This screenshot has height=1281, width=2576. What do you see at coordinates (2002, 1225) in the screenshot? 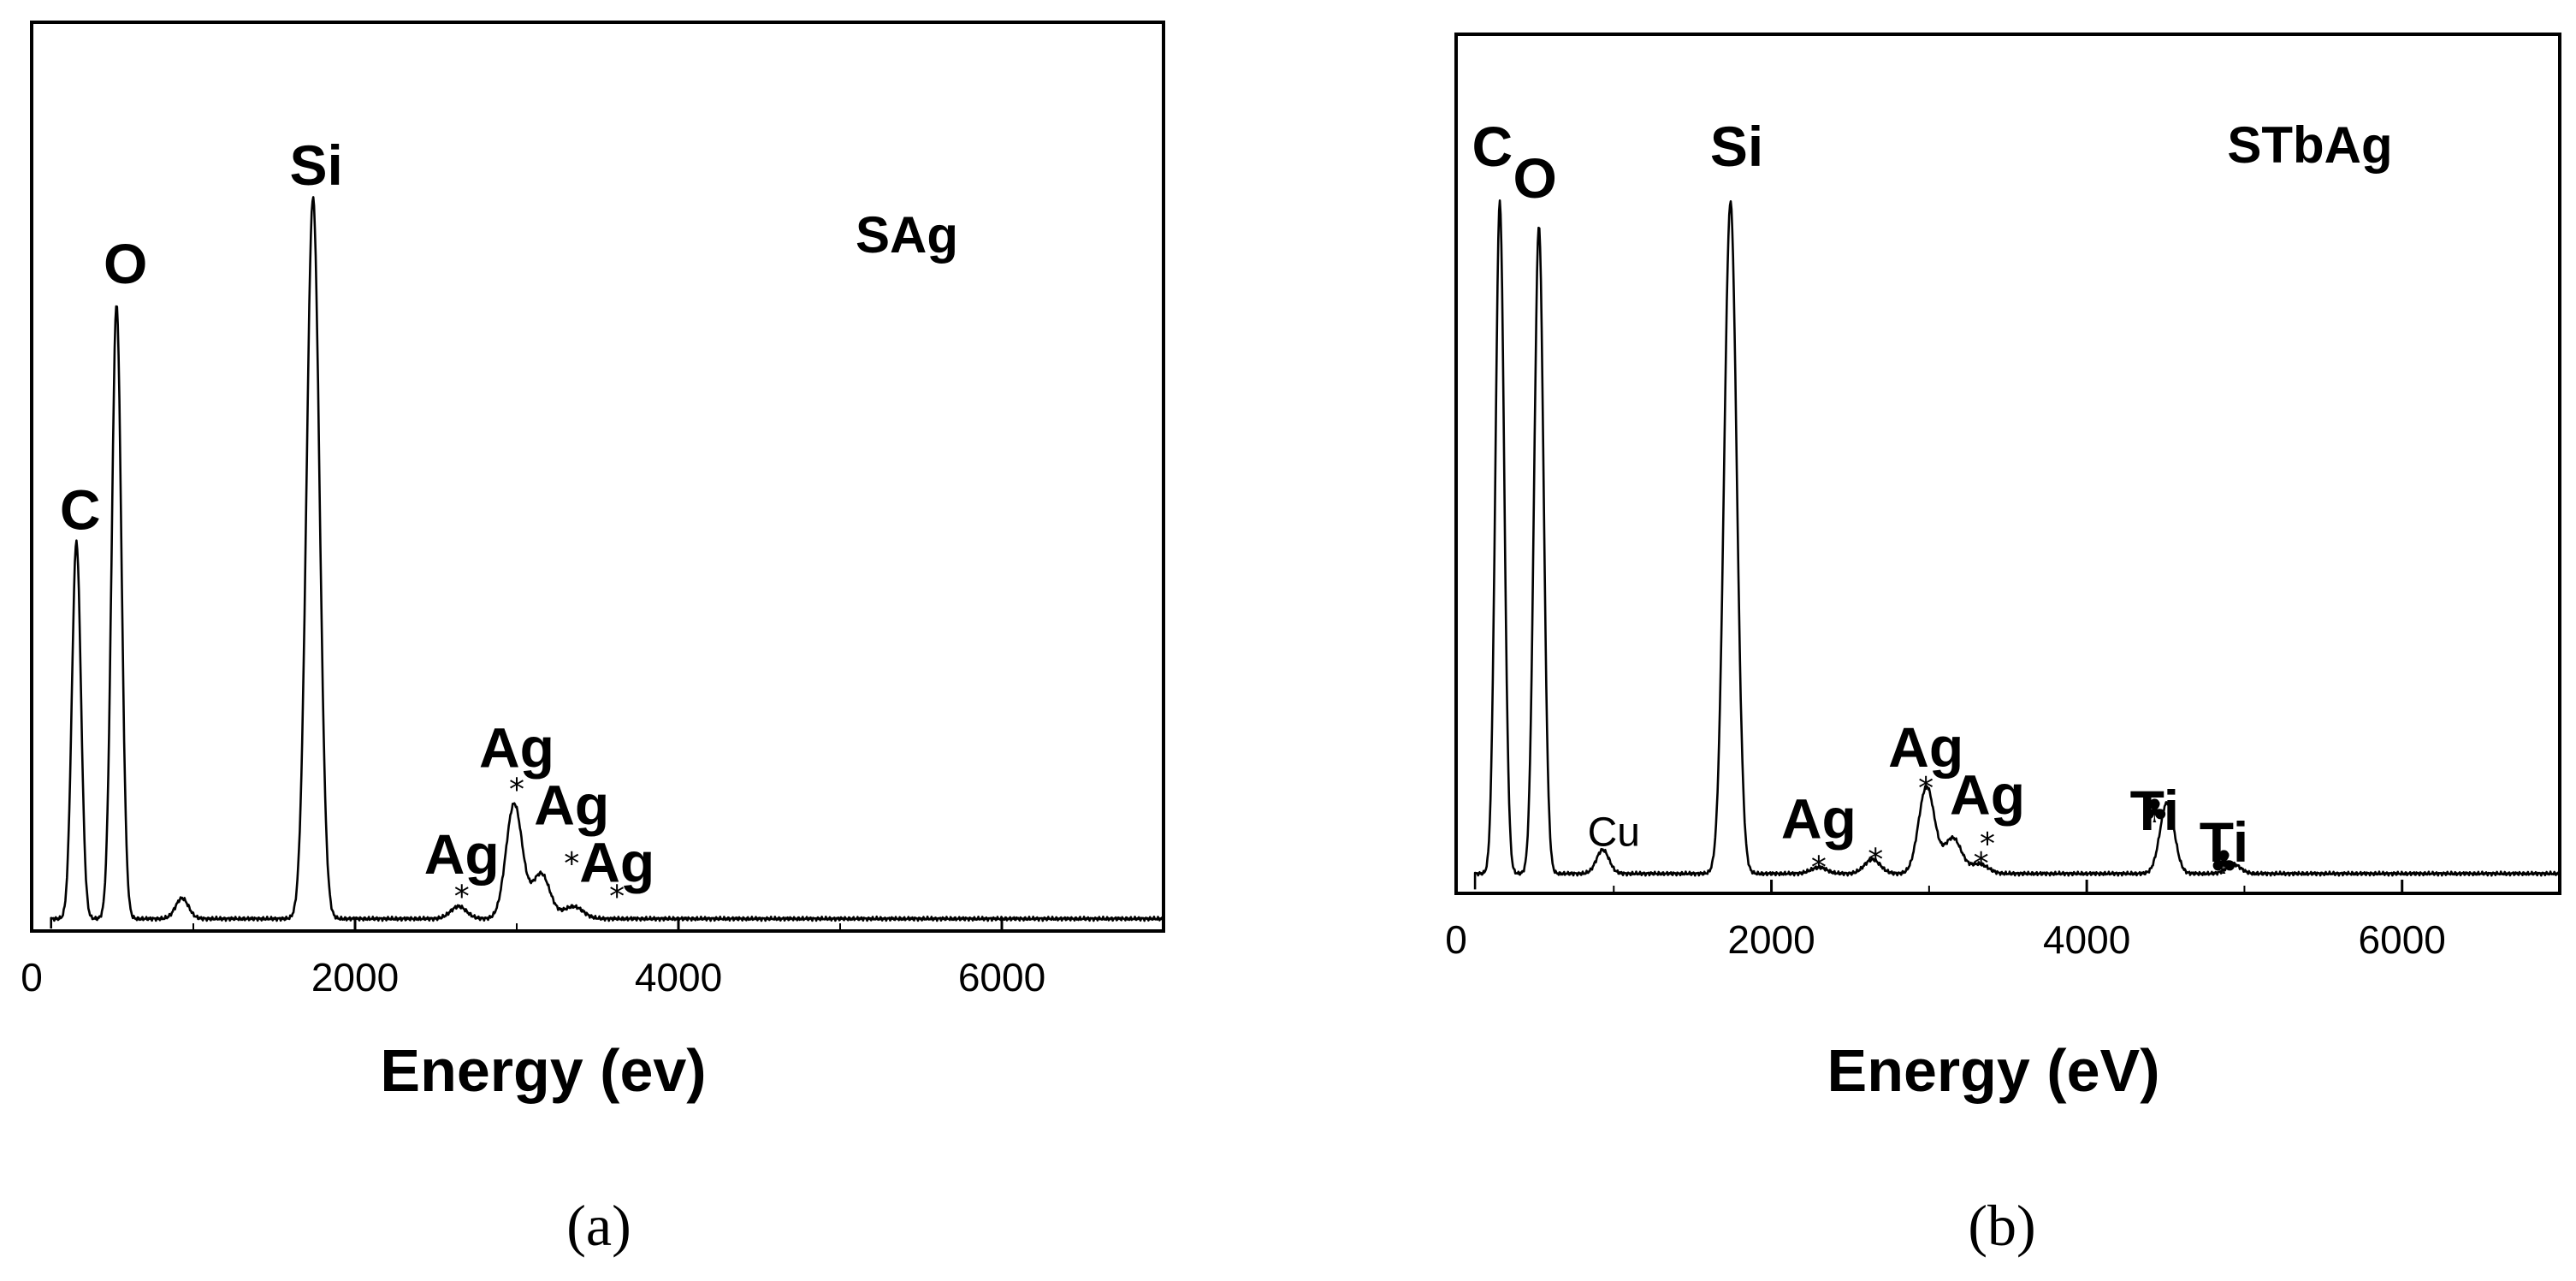
I see `panel-caption: (b)` at bounding box center [2002, 1225].